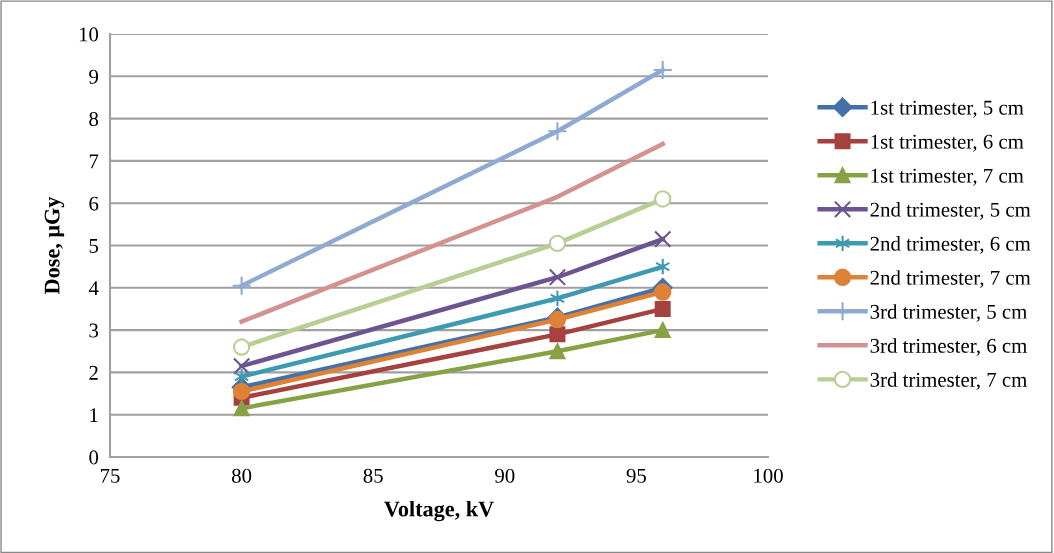 The image size is (1054, 553). Describe the element at coordinates (950, 279) in the screenshot. I see `legend-label: 2nd trimester, 7 cm` at that location.